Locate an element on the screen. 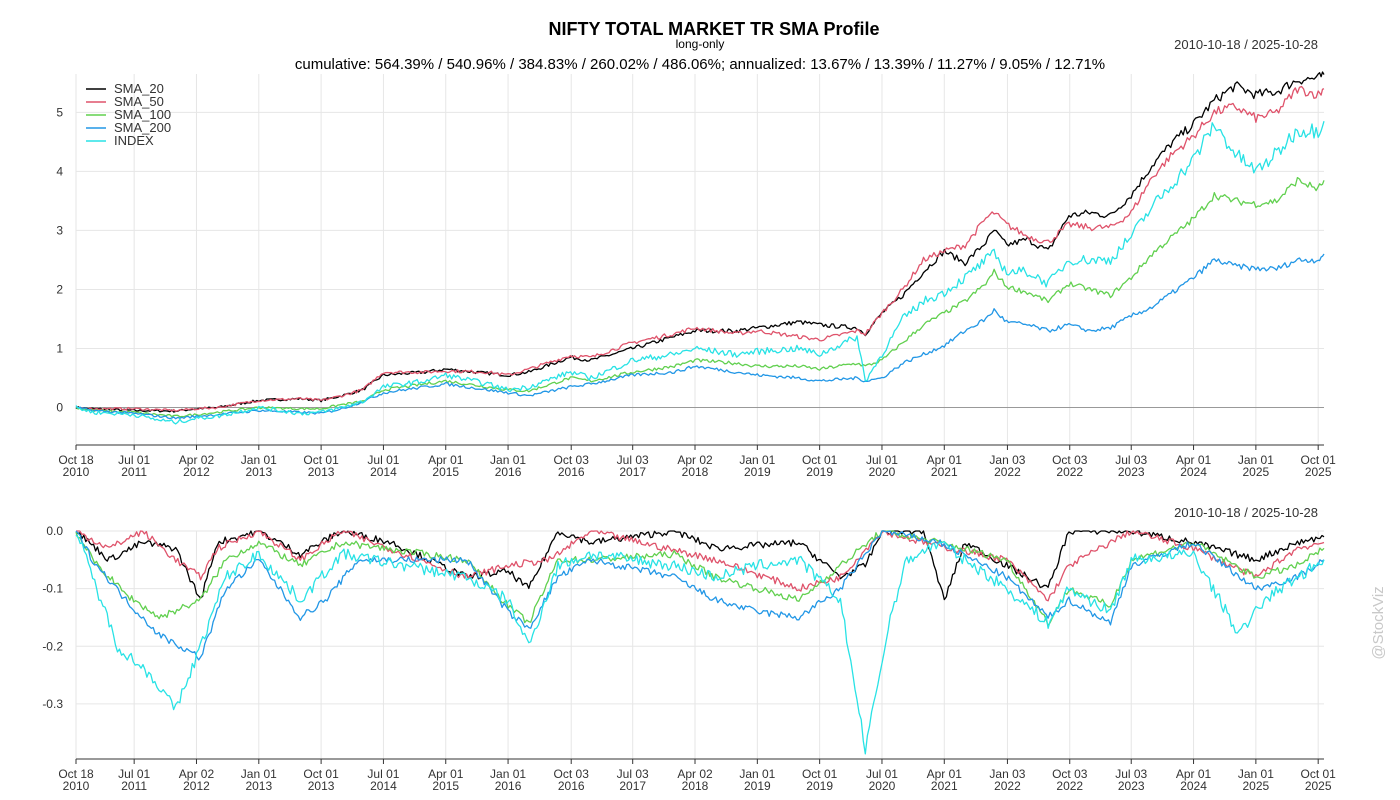  chart-title: NIFTY TOTAL MARKET TR SMA Profile is located at coordinates (713, 29).